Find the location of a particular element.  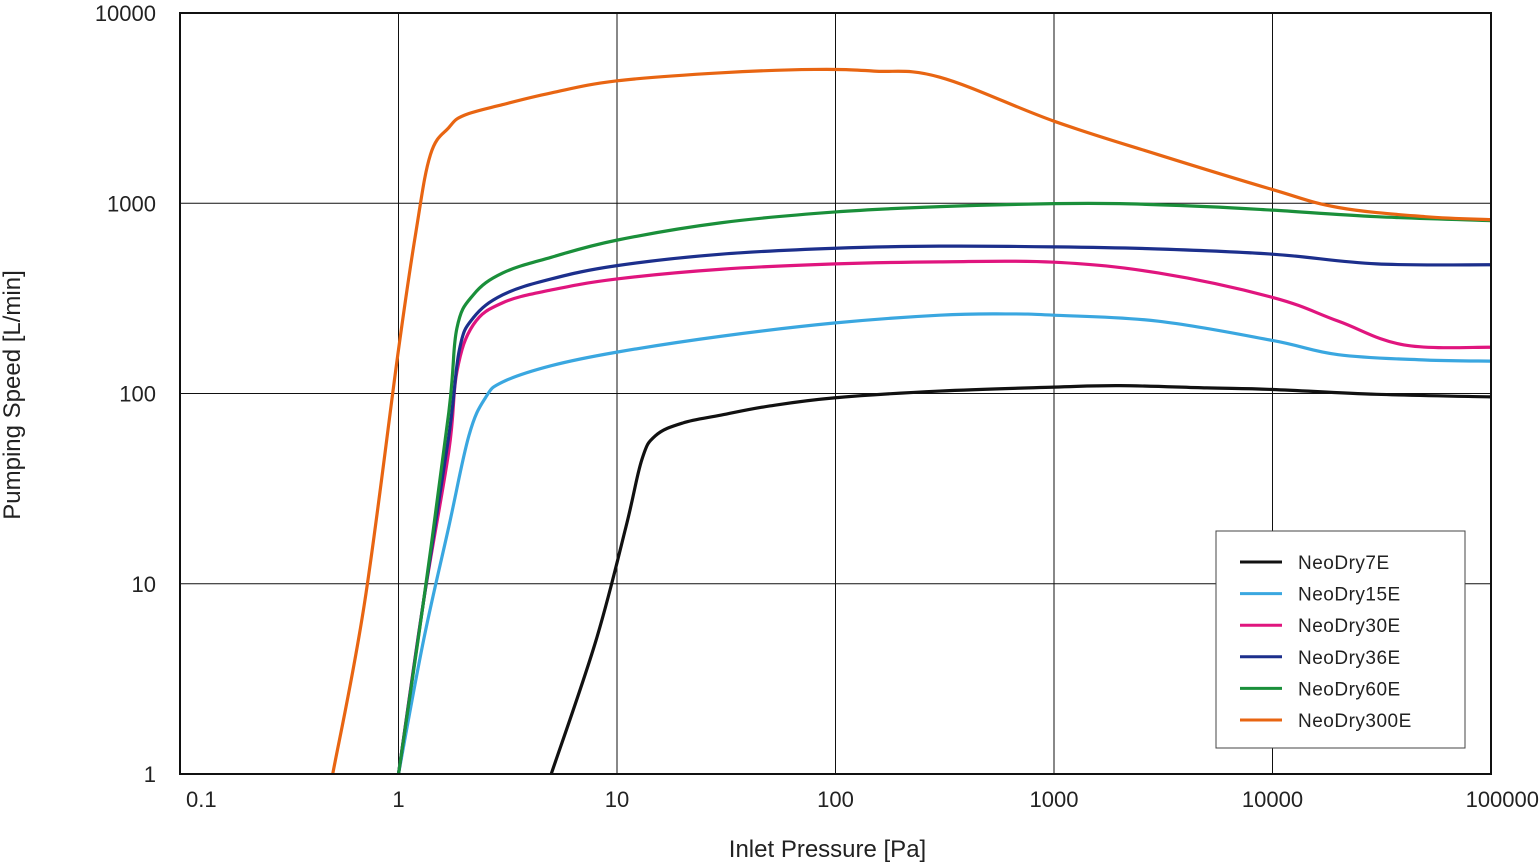

legend-label-neodry7e: NeoDry7E is located at coordinates (1344, 563).